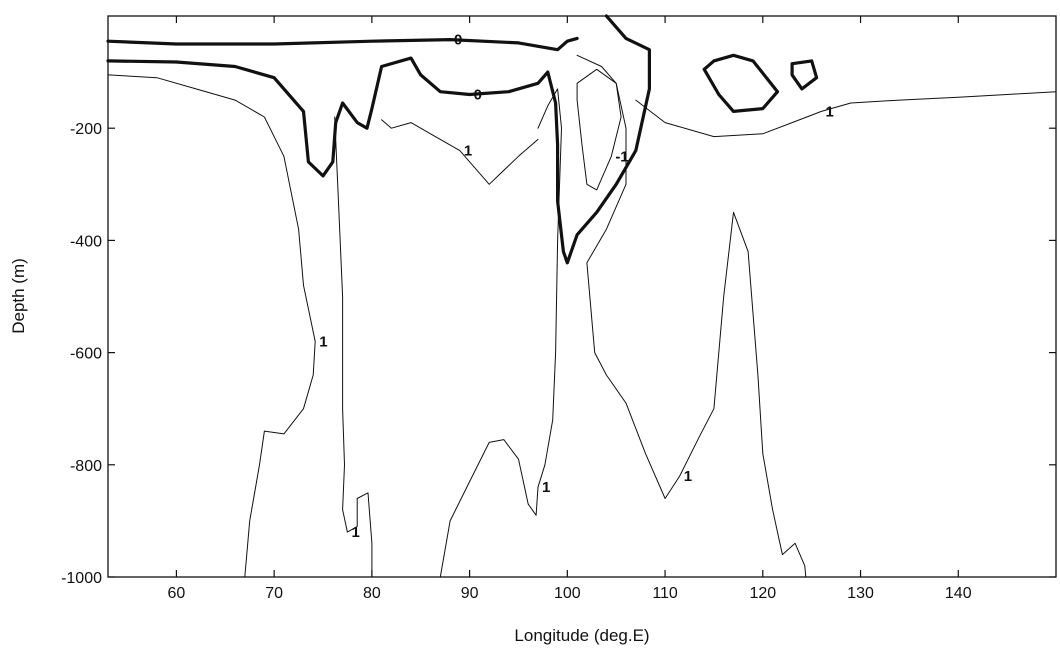 The image size is (1060, 651). What do you see at coordinates (621, 156) in the screenshot?
I see `contour-label: -1` at bounding box center [621, 156].